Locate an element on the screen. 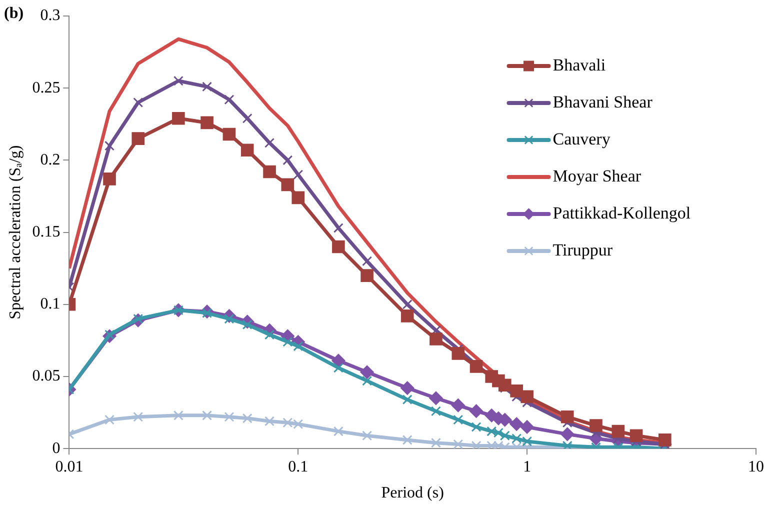  x-tick-label: 0.1 is located at coordinates (298, 467).